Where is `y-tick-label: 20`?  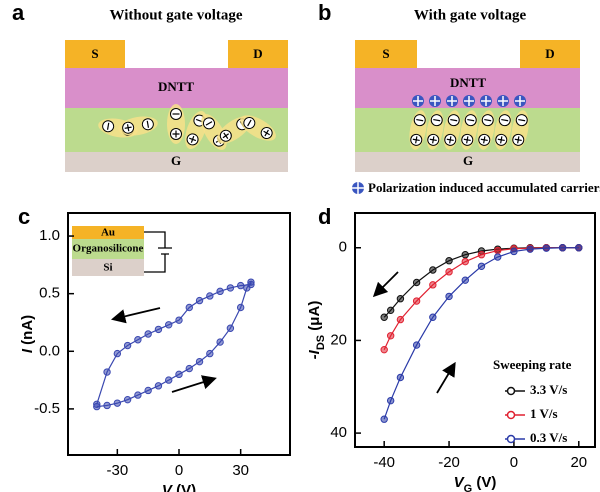 y-tick-label: 20 is located at coordinates (338, 339).